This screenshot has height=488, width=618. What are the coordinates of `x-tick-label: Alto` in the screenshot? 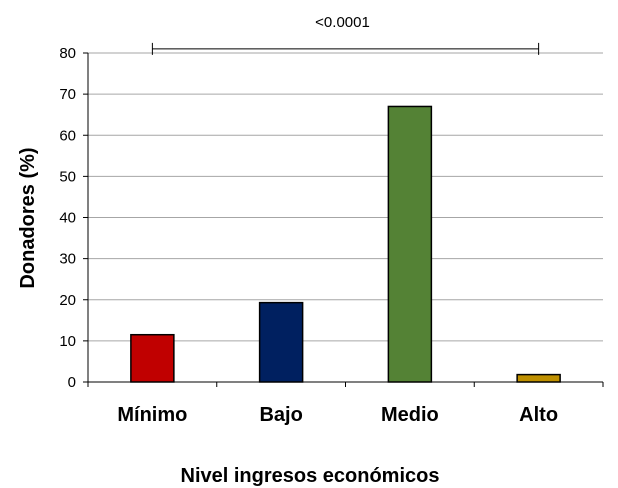 It's located at (538, 415).